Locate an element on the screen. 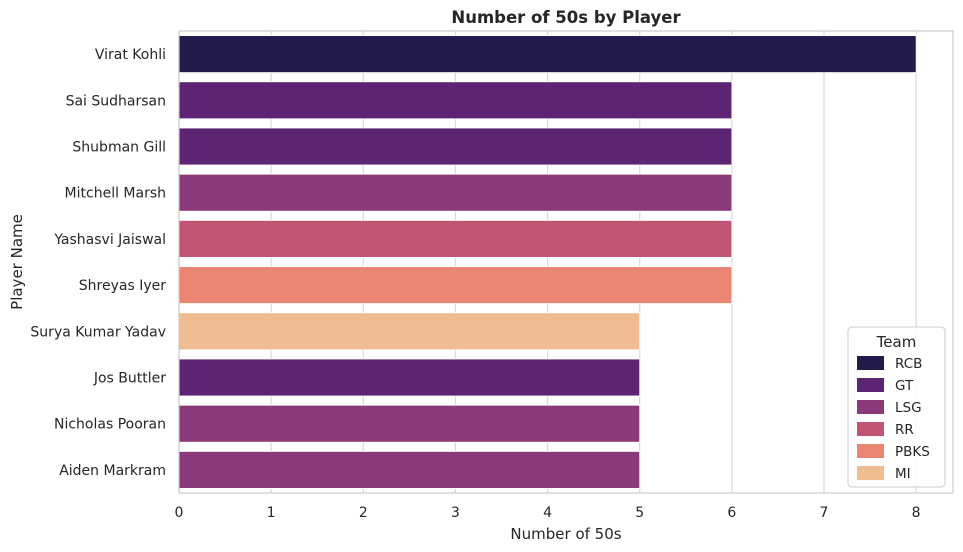  legend-label: LSG is located at coordinates (908, 408).